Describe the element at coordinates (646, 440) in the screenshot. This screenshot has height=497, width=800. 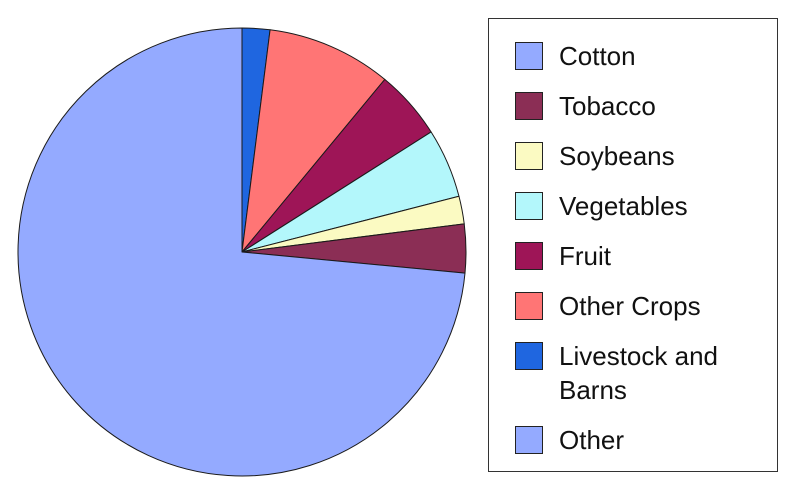
I see `legend-item-other: Other` at that location.